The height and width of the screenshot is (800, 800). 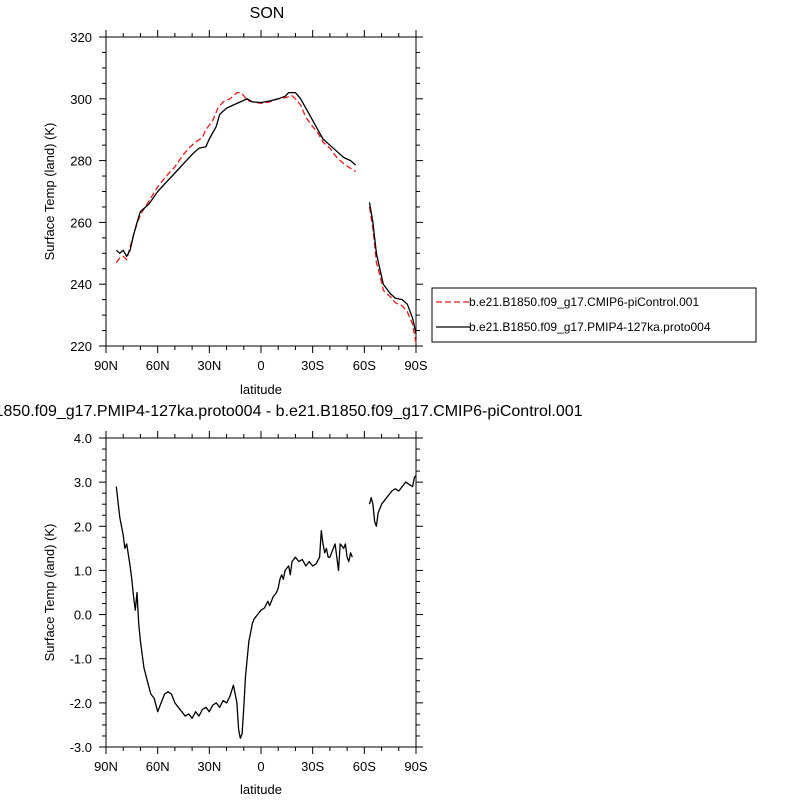 What do you see at coordinates (81, 99) in the screenshot?
I see `y-tick-label: 300` at bounding box center [81, 99].